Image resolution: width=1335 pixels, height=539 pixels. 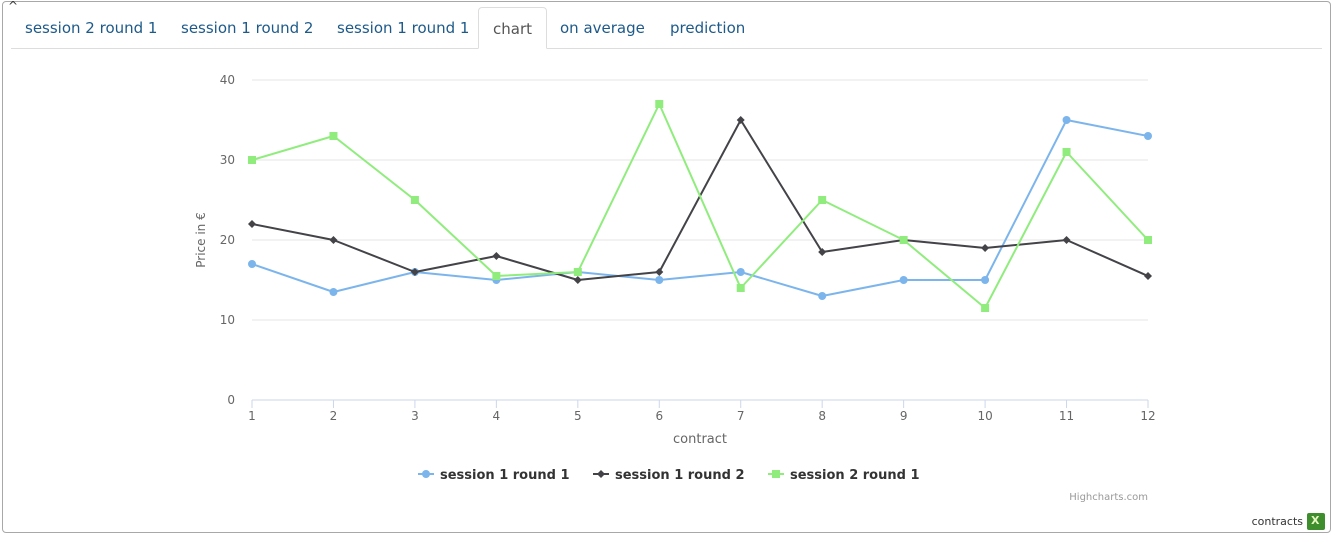 I want to click on tab-session-1-round-1: session 1 round 1, so click(x=403, y=28).